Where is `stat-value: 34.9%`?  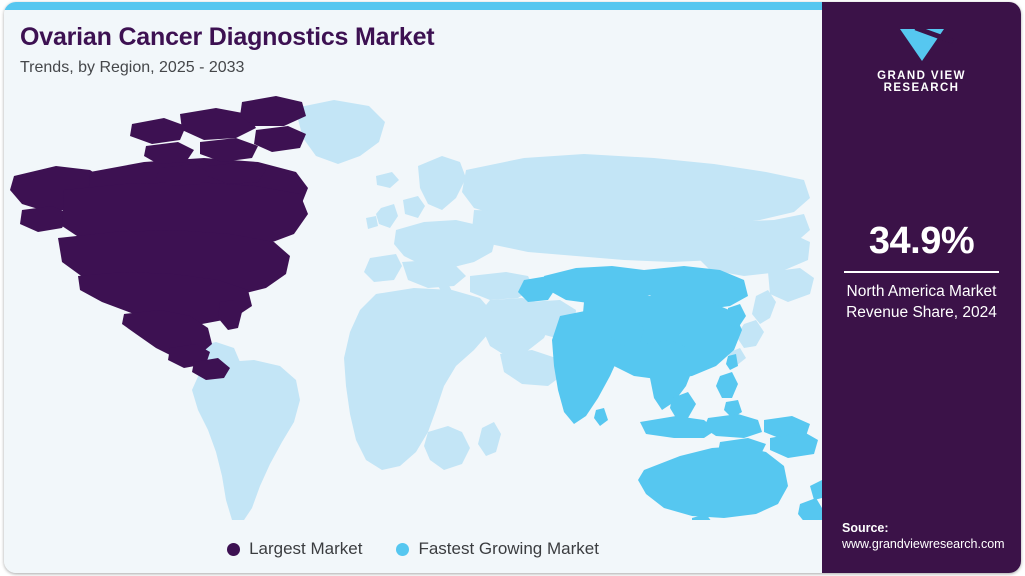 stat-value: 34.9% is located at coordinates (921, 241).